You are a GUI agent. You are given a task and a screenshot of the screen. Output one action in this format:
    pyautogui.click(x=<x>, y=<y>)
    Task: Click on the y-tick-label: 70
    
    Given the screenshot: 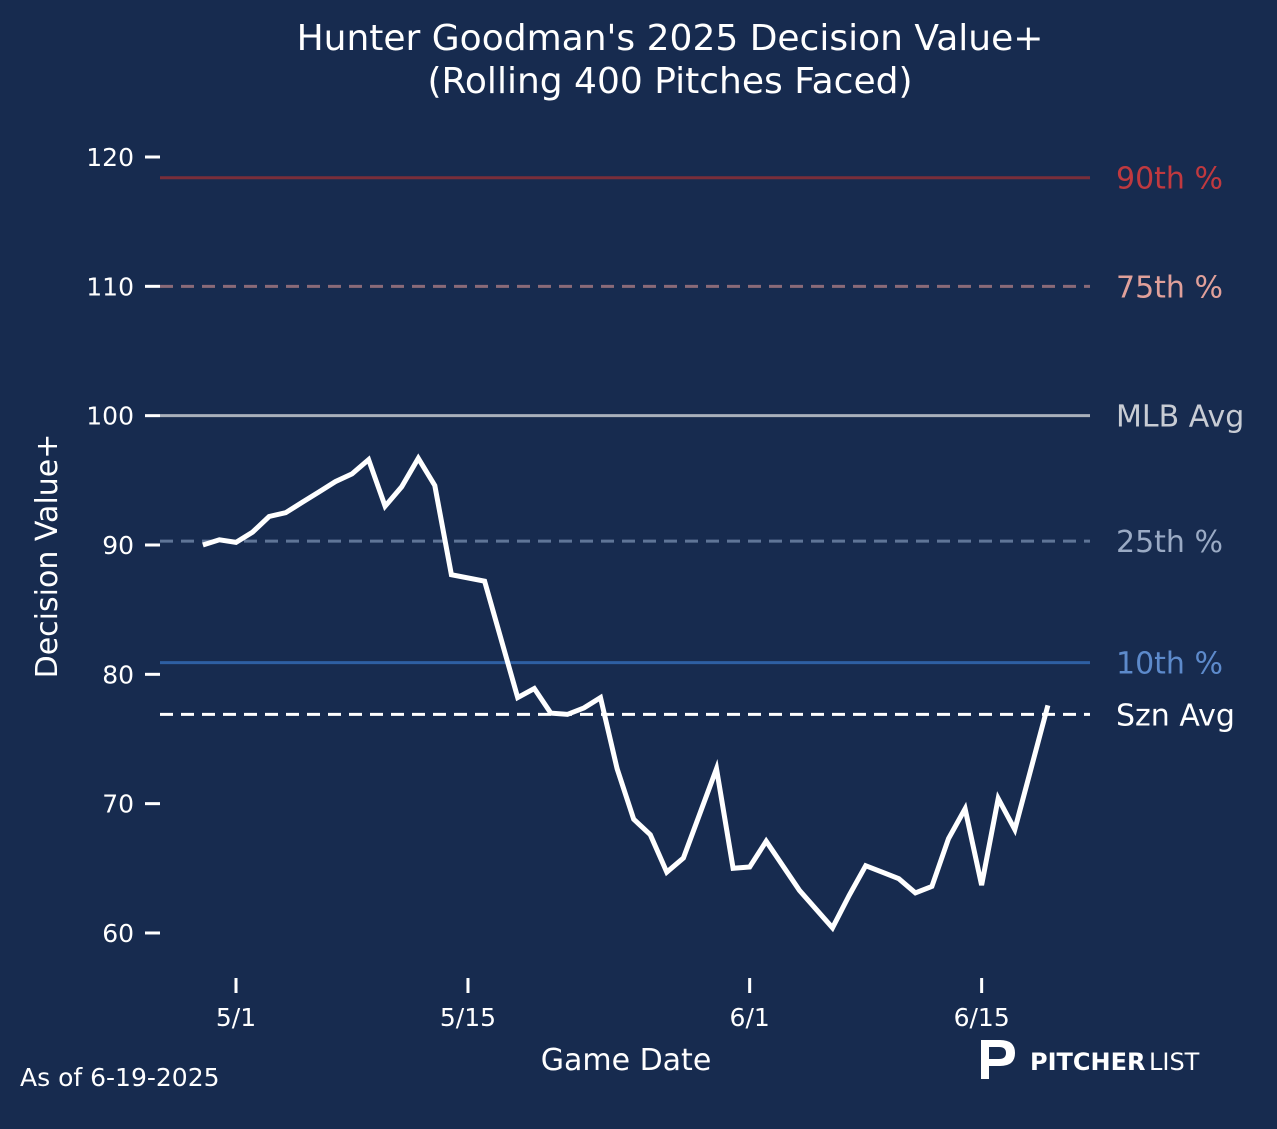 What is the action you would take?
    pyautogui.click(x=118, y=804)
    